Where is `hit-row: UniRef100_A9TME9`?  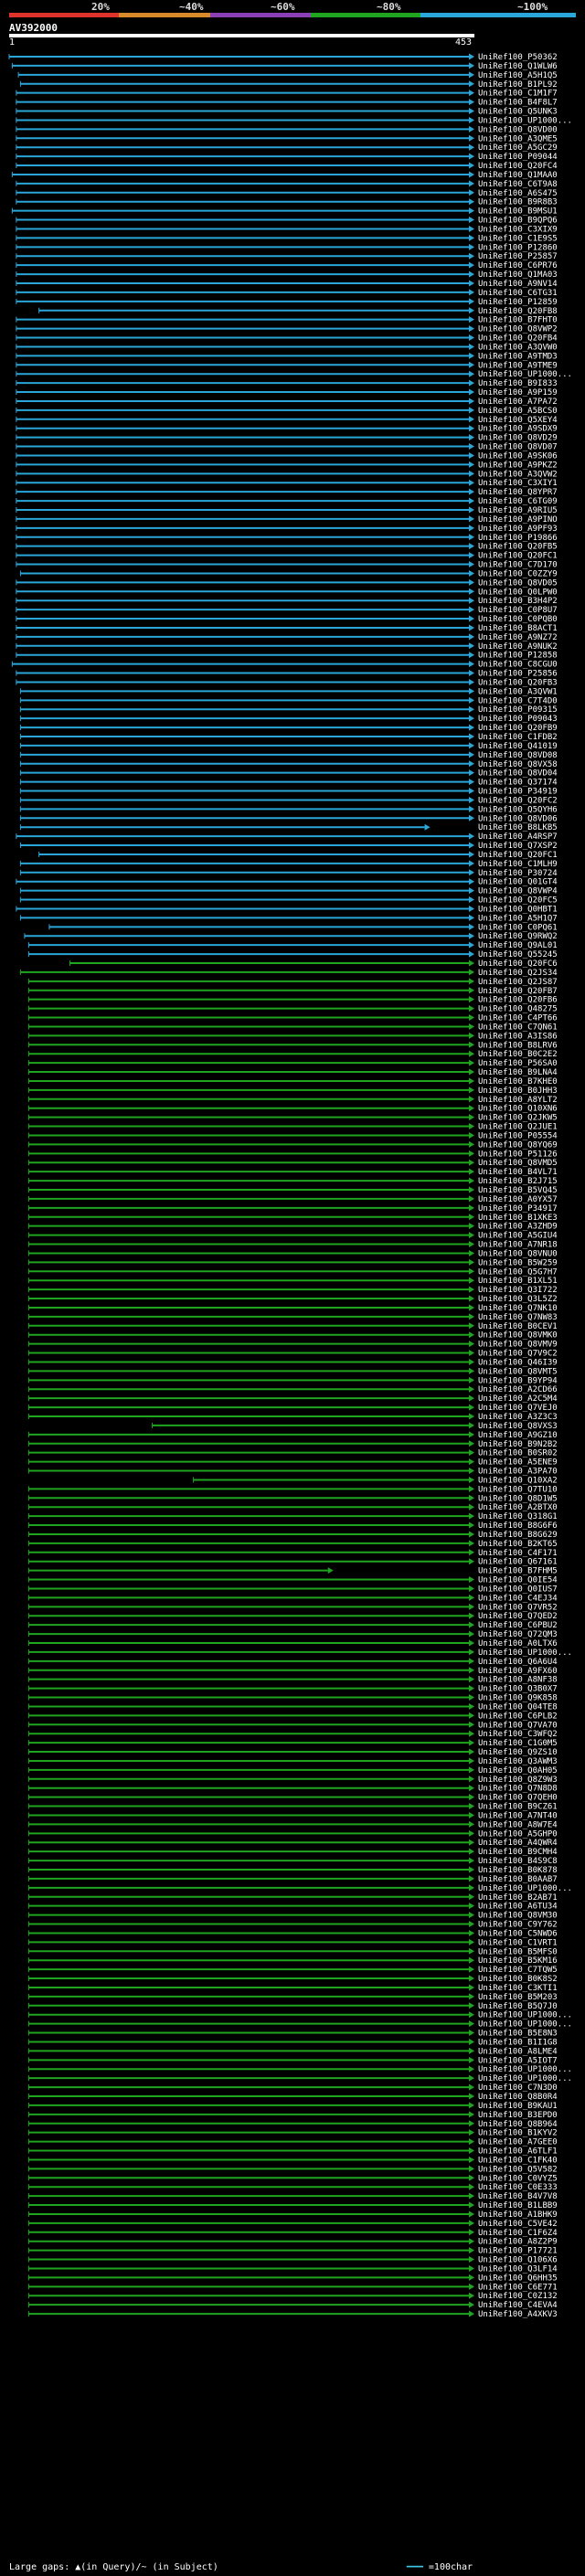 hit-row: UniRef100_A9TME9 is located at coordinates (287, 365).